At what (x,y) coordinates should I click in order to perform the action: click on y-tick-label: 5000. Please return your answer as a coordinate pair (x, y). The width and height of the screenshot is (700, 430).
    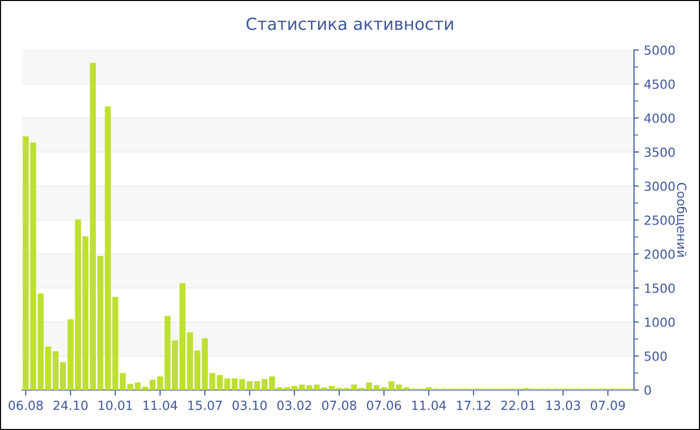
    Looking at the image, I should click on (659, 50).